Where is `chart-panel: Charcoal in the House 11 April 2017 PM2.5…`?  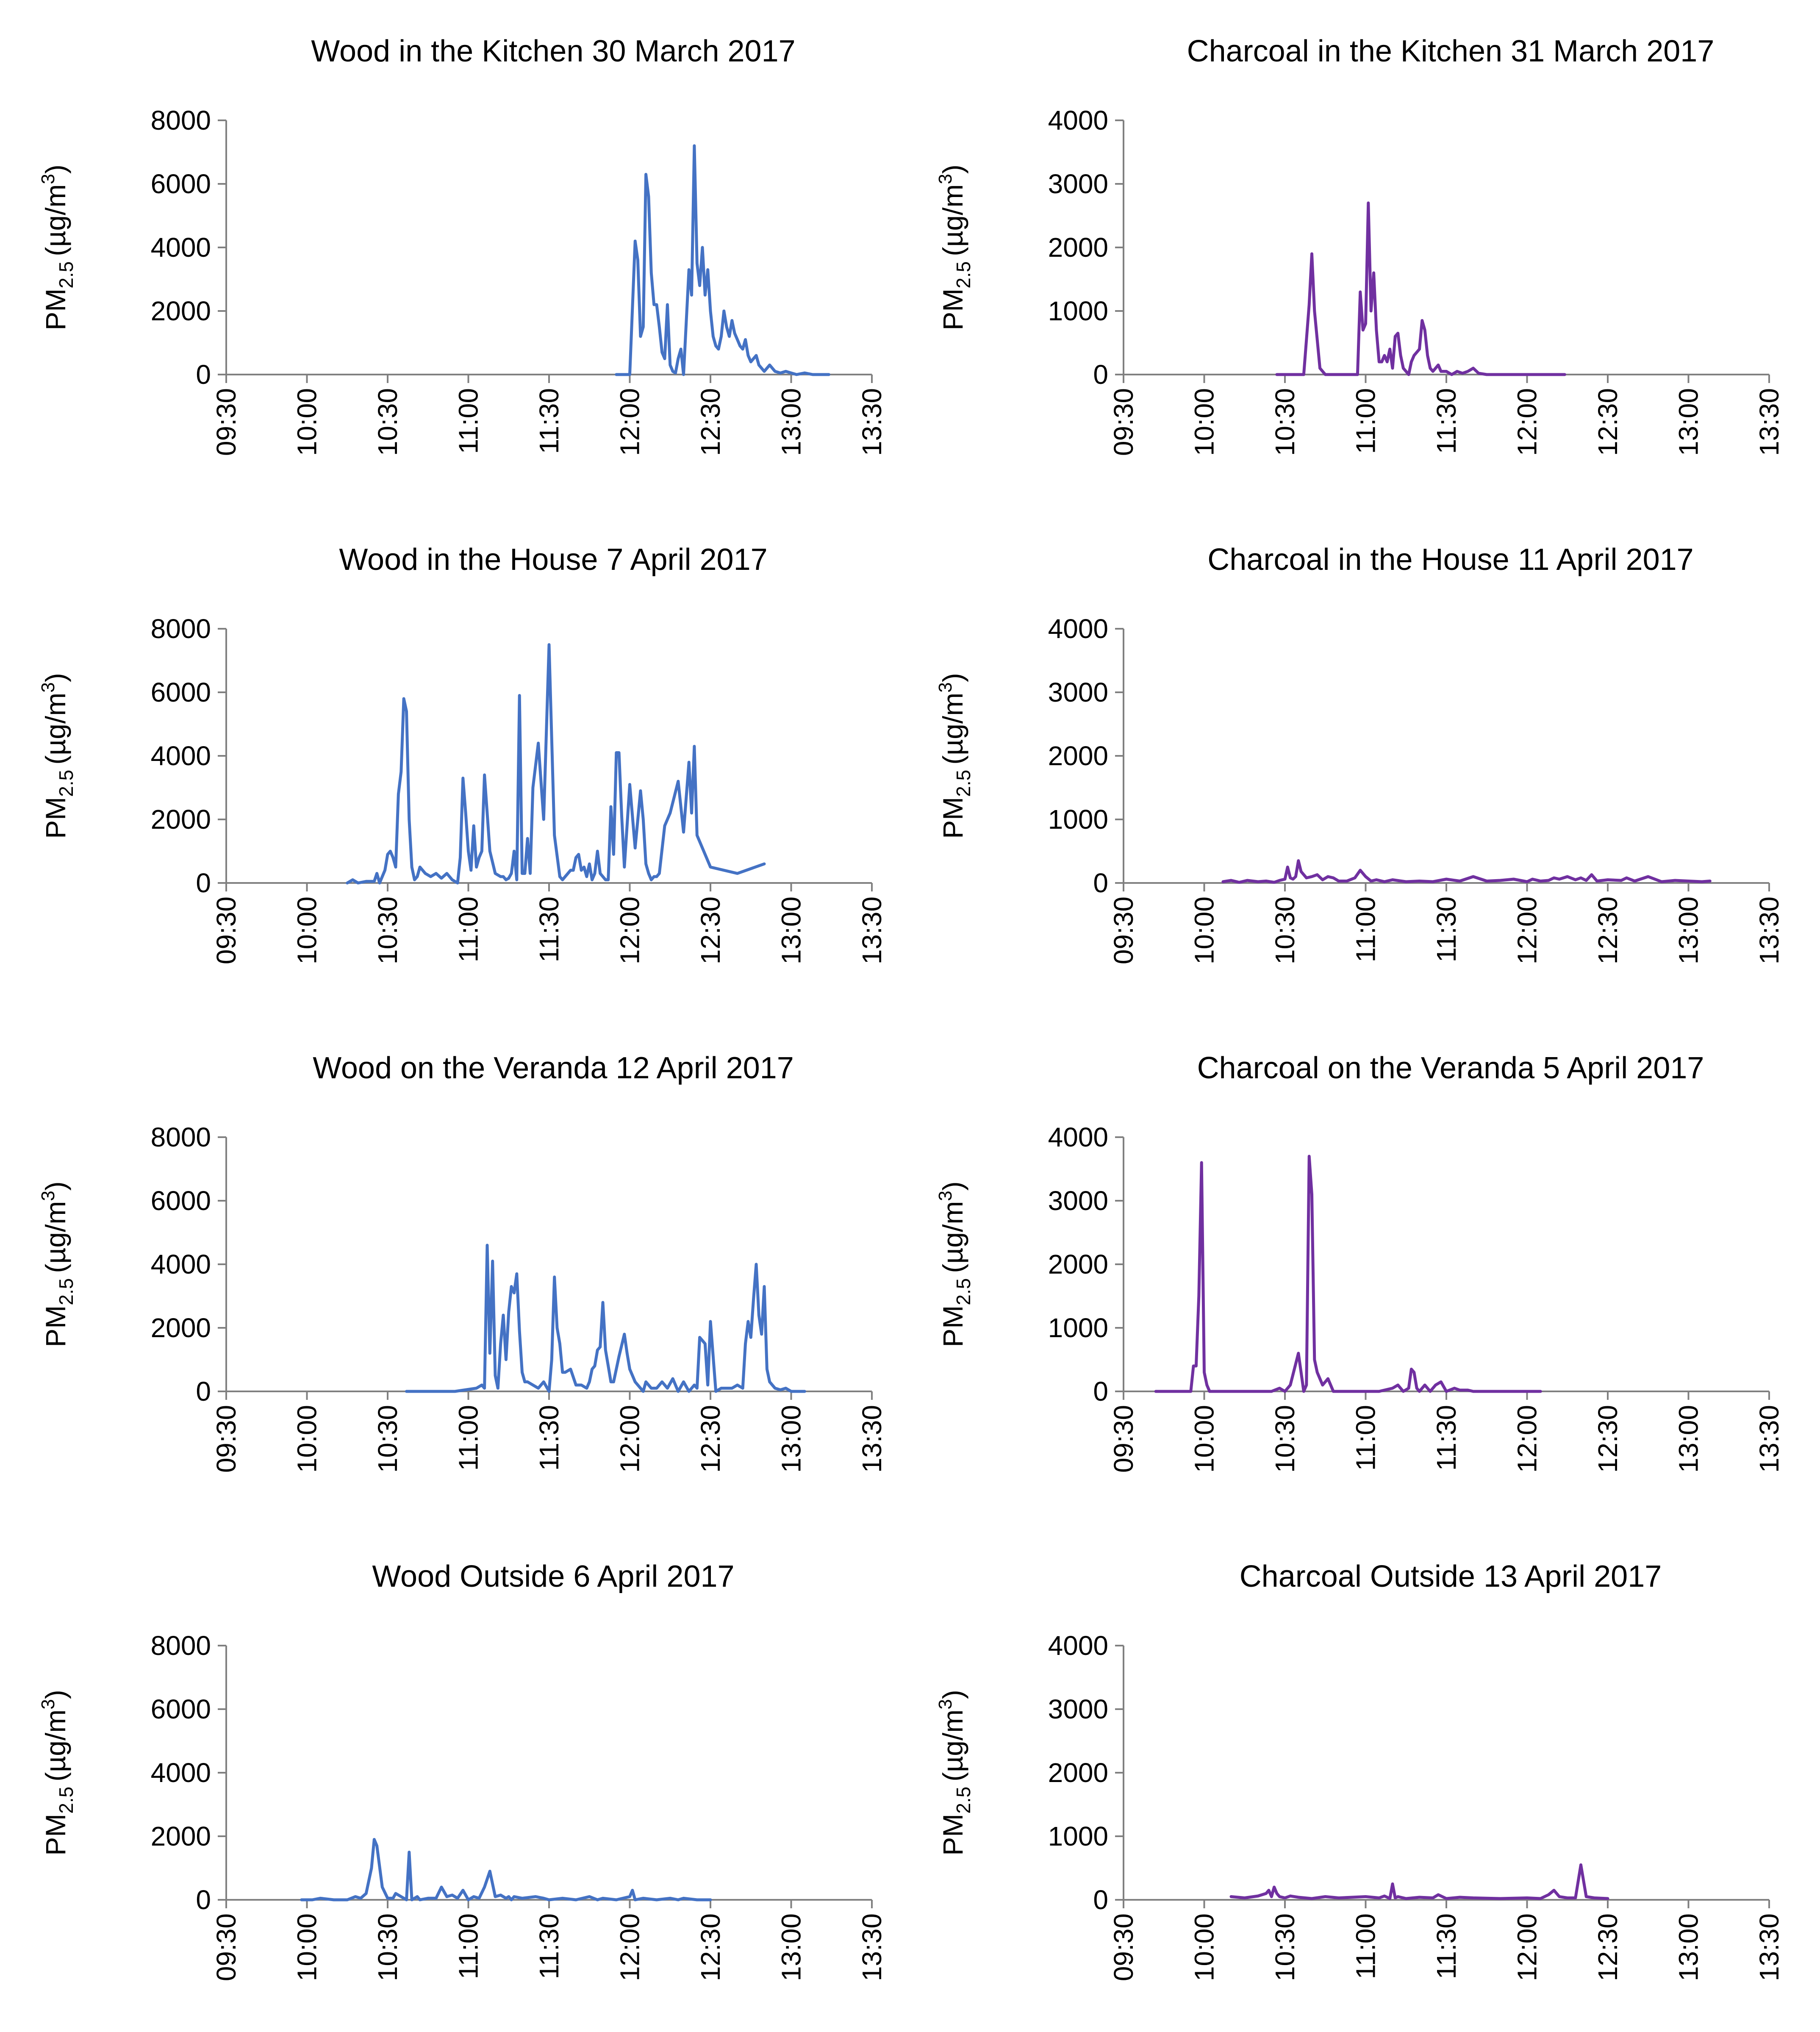
chart-panel: Charcoal in the House 11 April 2017 PM2.5… is located at coordinates (1360, 753).